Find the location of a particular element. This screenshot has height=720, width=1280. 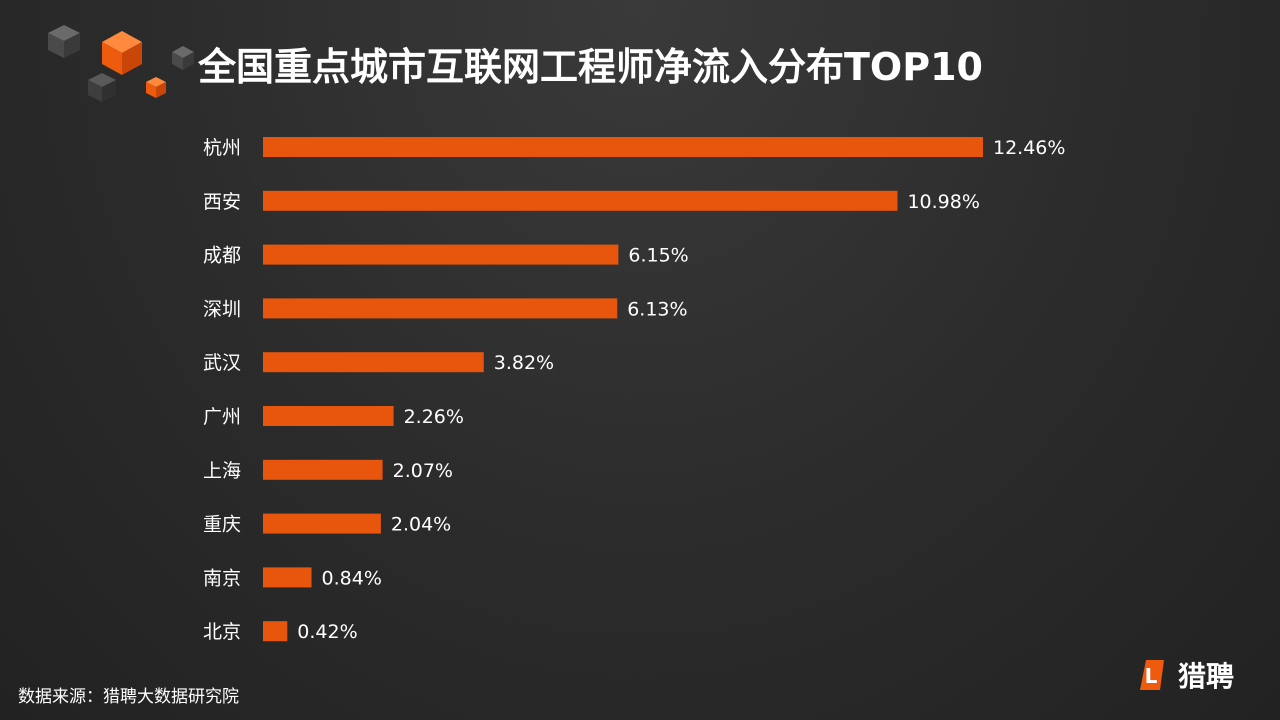

value-label: 6.13% is located at coordinates (657, 309).